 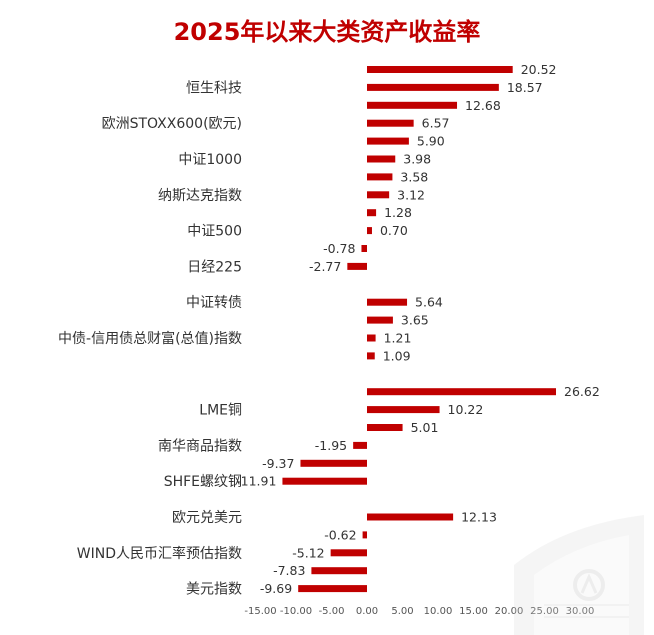 I want to click on data-label: 5.01, so click(x=425, y=427).